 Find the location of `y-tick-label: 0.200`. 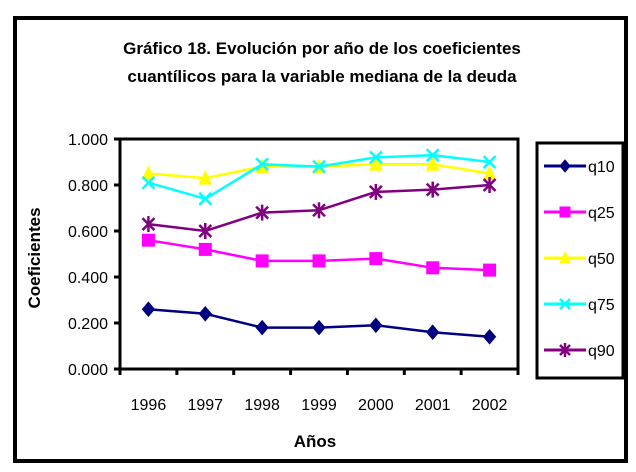

y-tick-label: 0.200 is located at coordinates (88, 324).